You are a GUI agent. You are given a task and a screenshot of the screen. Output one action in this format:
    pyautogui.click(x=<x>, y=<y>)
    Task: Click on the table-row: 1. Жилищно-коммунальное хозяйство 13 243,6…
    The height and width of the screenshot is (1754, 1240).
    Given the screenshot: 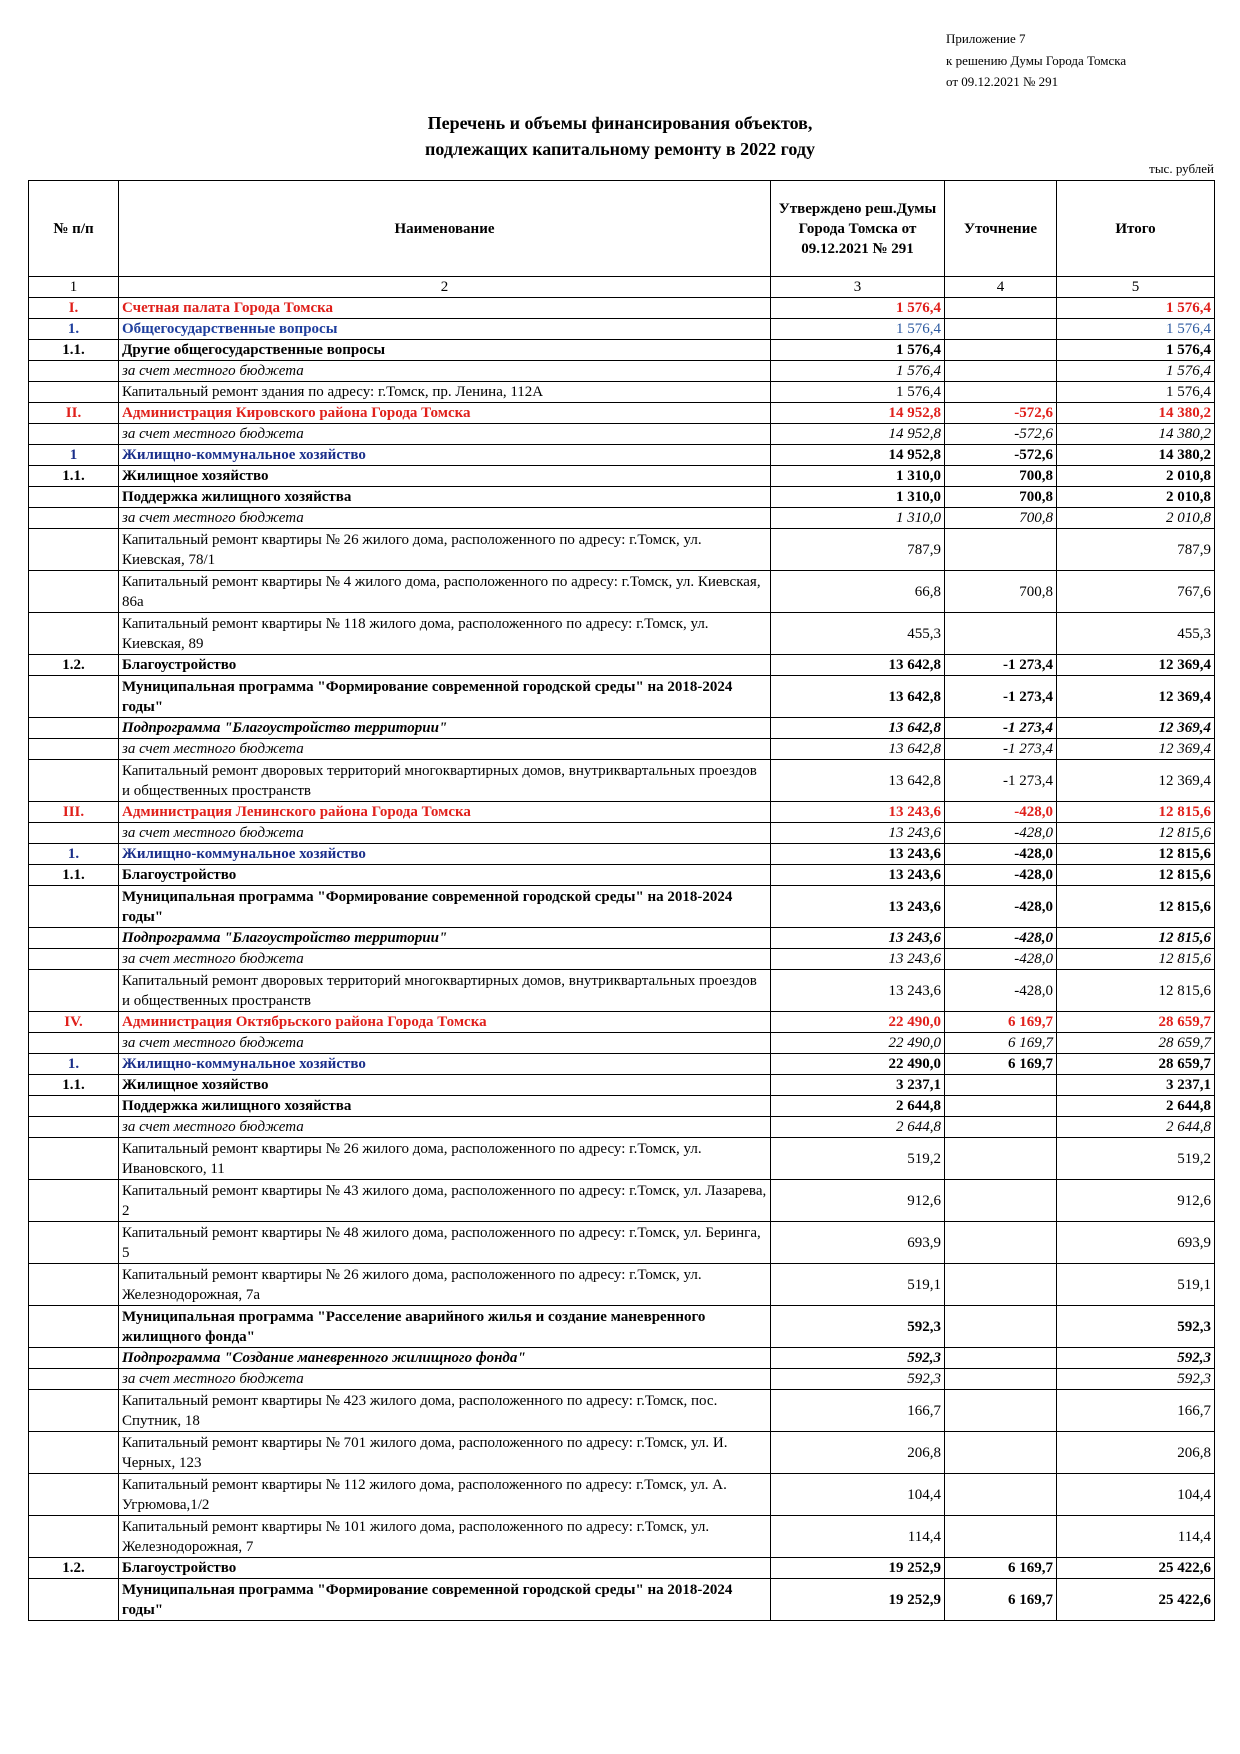 What is the action you would take?
    pyautogui.click(x=621, y=854)
    